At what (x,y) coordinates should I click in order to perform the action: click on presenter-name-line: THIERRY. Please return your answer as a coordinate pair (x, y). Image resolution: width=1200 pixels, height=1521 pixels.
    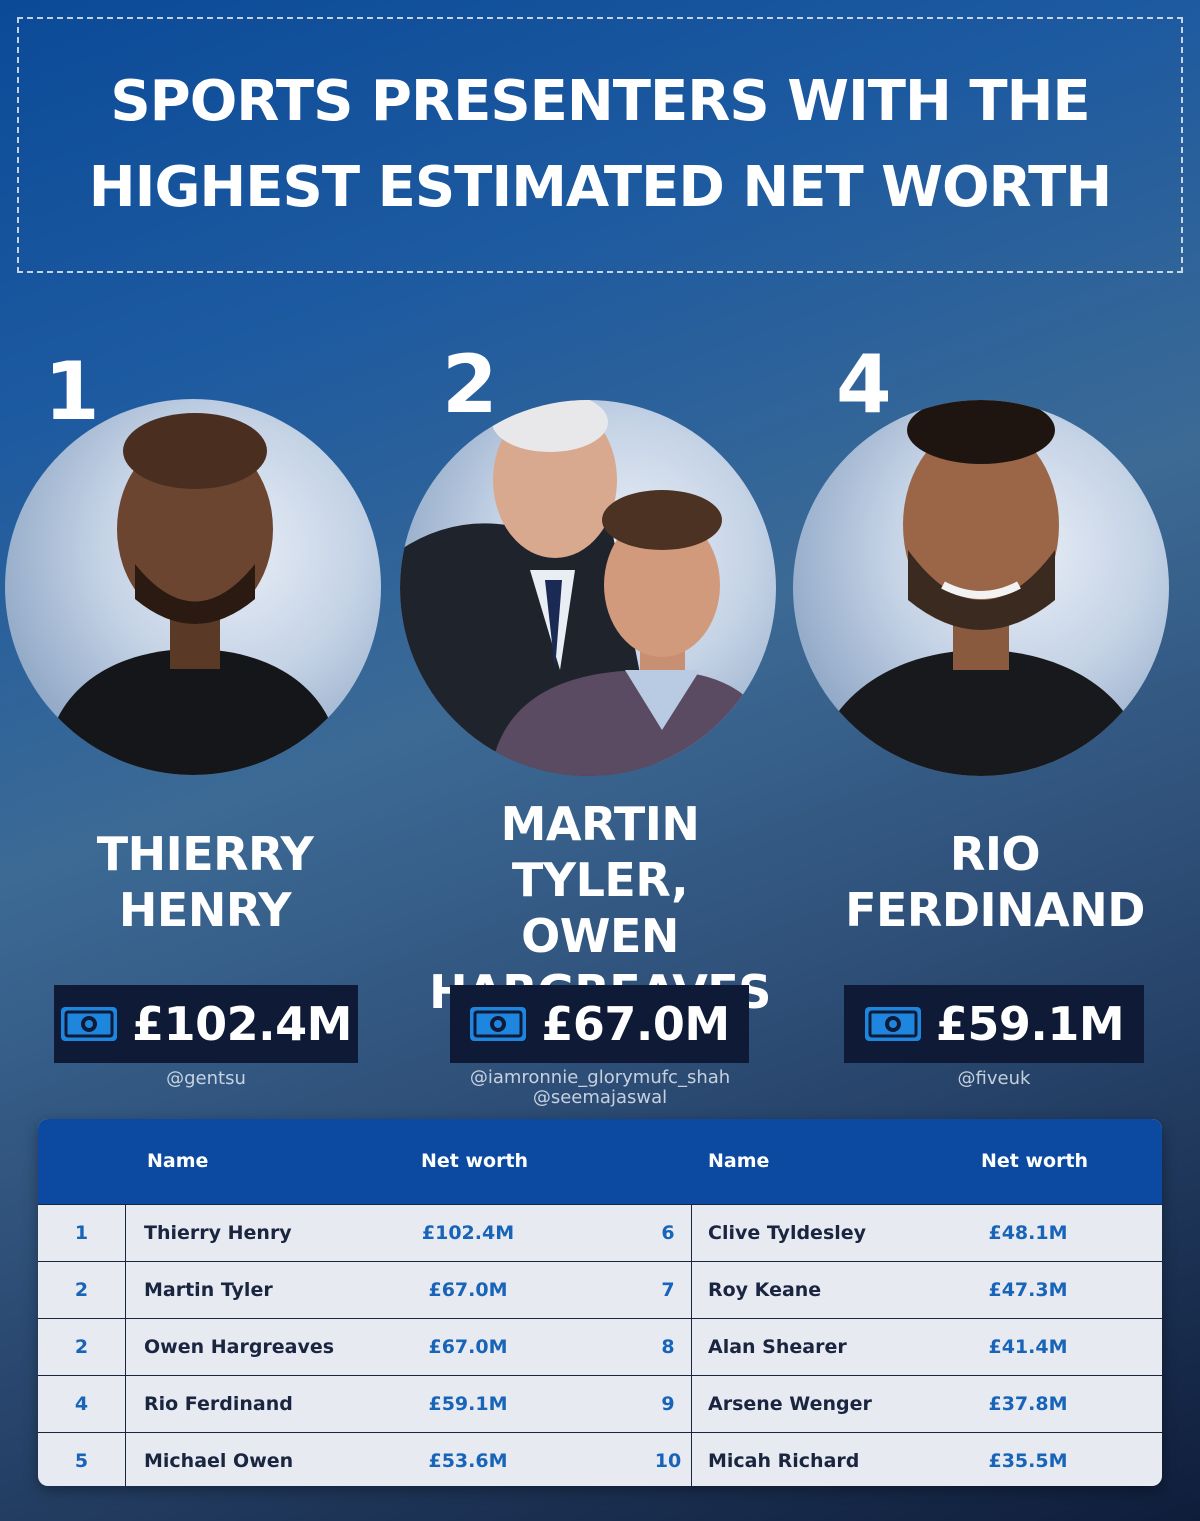
    Looking at the image, I should click on (205, 854).